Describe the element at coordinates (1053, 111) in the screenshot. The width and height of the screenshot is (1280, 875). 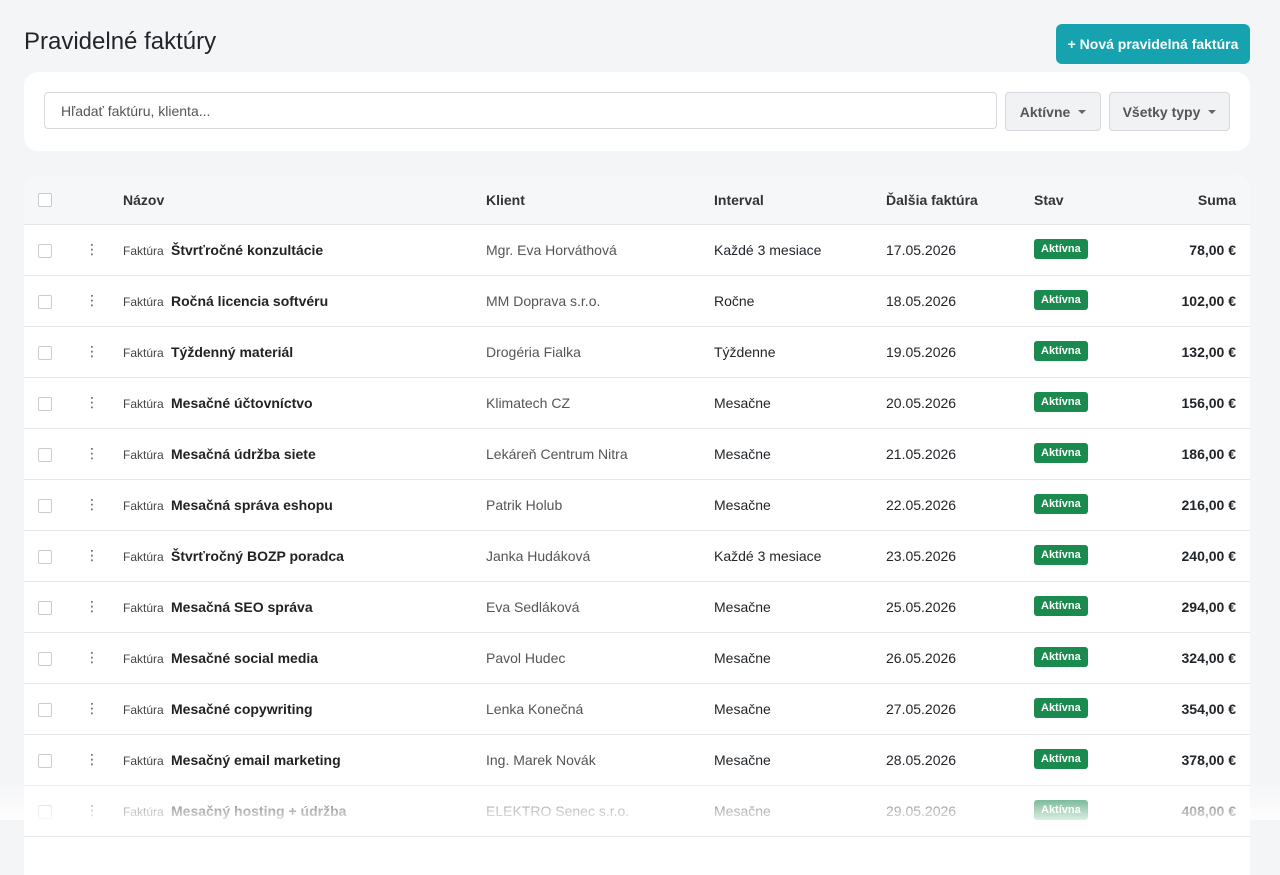
I see `status-filter: Aktívne` at that location.